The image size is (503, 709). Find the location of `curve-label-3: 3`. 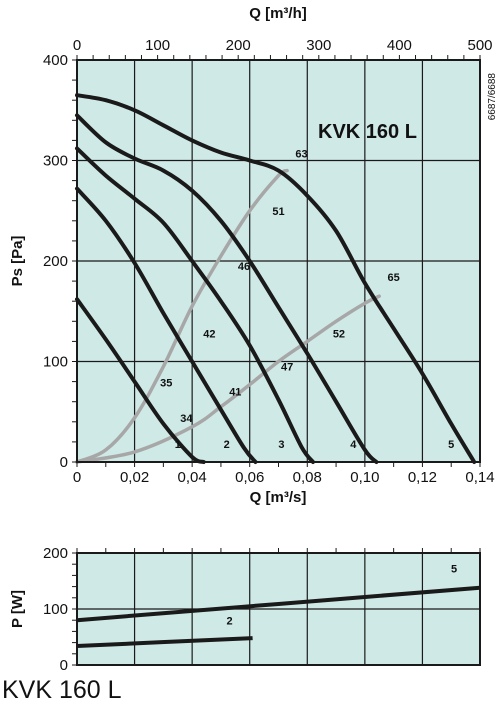

curve-label-3: 3 is located at coordinates (281, 445).